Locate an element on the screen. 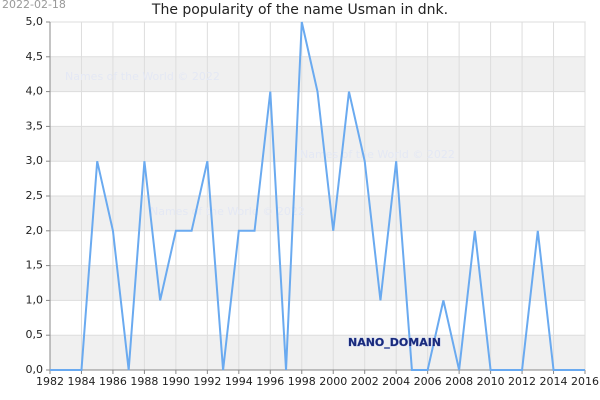 The width and height of the screenshot is (600, 400). x-tick-label: 2014 is located at coordinates (554, 381).